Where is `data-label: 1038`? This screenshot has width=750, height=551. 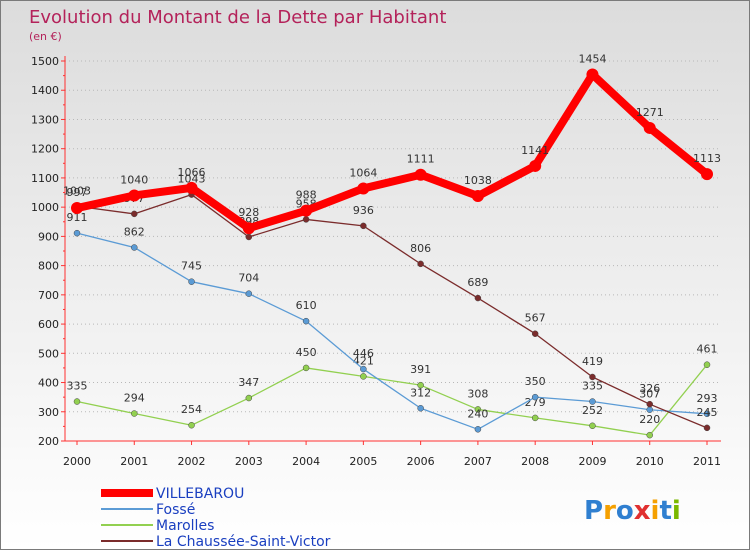
data-label: 1038 is located at coordinates (478, 180).